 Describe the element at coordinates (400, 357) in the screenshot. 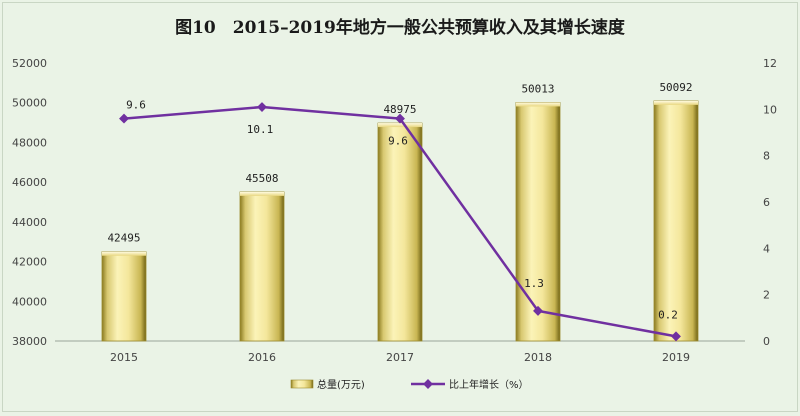

I see `x-axis-tick-label: 2017` at that location.